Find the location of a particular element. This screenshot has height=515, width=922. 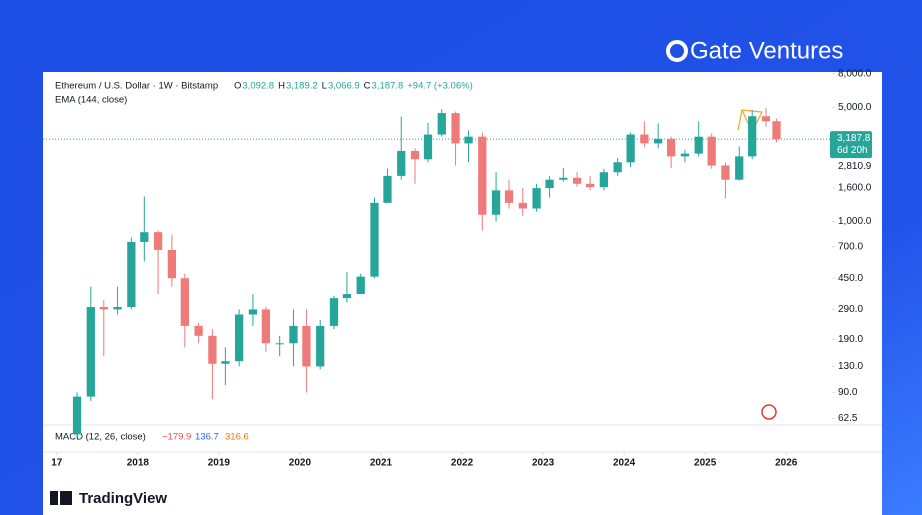

x-tick-label: 2025 is located at coordinates (705, 463).